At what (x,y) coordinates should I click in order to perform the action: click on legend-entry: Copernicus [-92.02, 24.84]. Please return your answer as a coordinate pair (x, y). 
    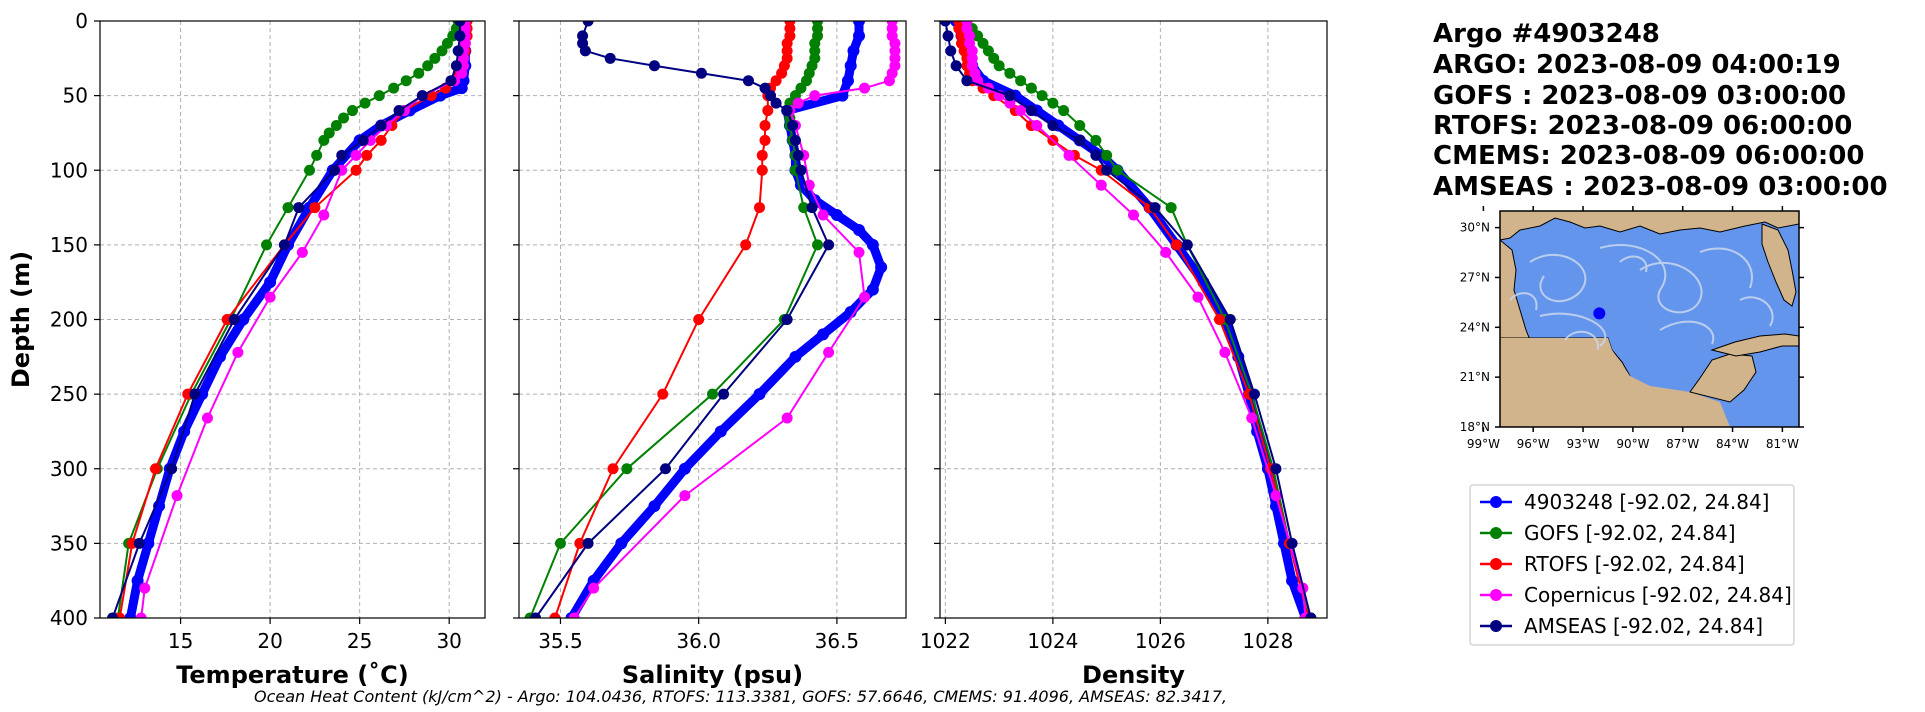
    Looking at the image, I should click on (1636, 595).